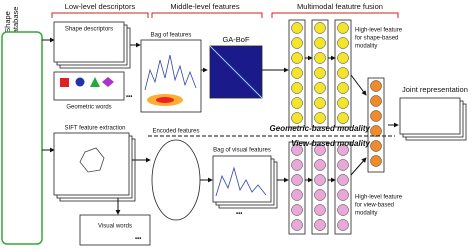 This screenshot has width=474, height=250. I want to click on matrix-diagonal, so click(236, 72).